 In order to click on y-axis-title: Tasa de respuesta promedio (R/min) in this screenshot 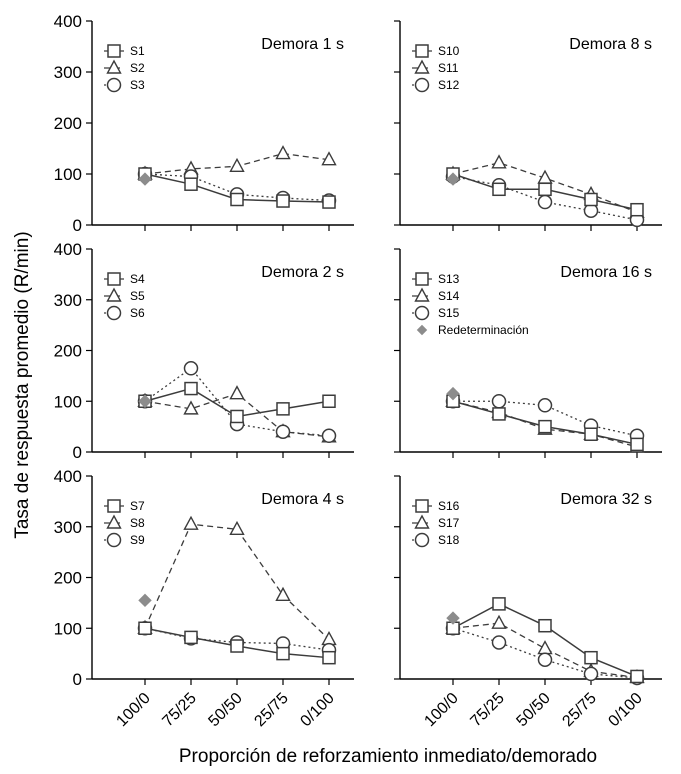, I will do `click(22, 384)`.